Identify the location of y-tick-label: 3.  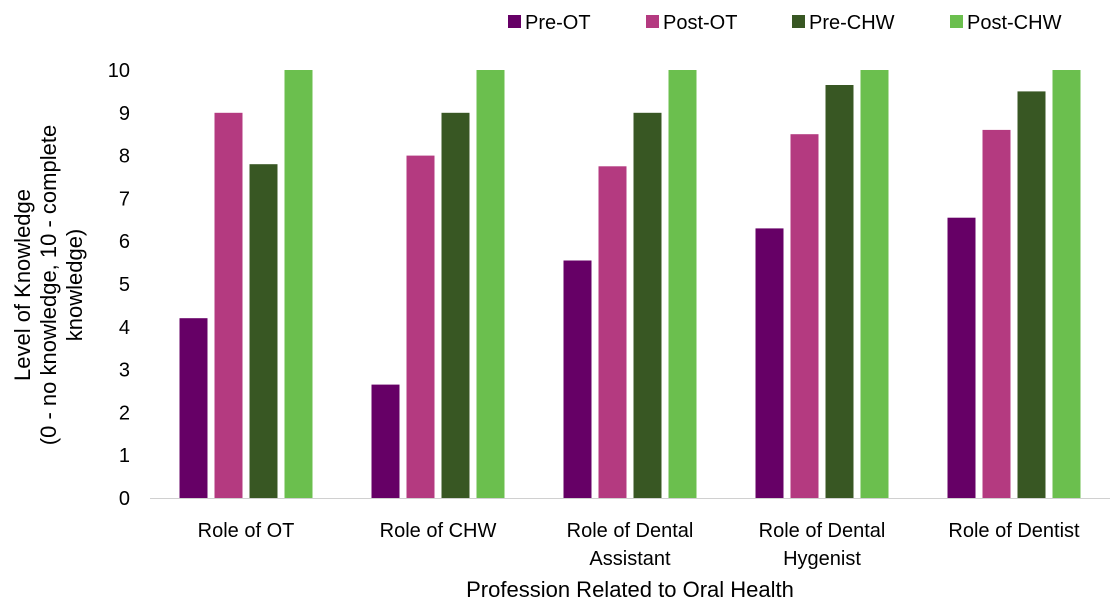
(124, 371).